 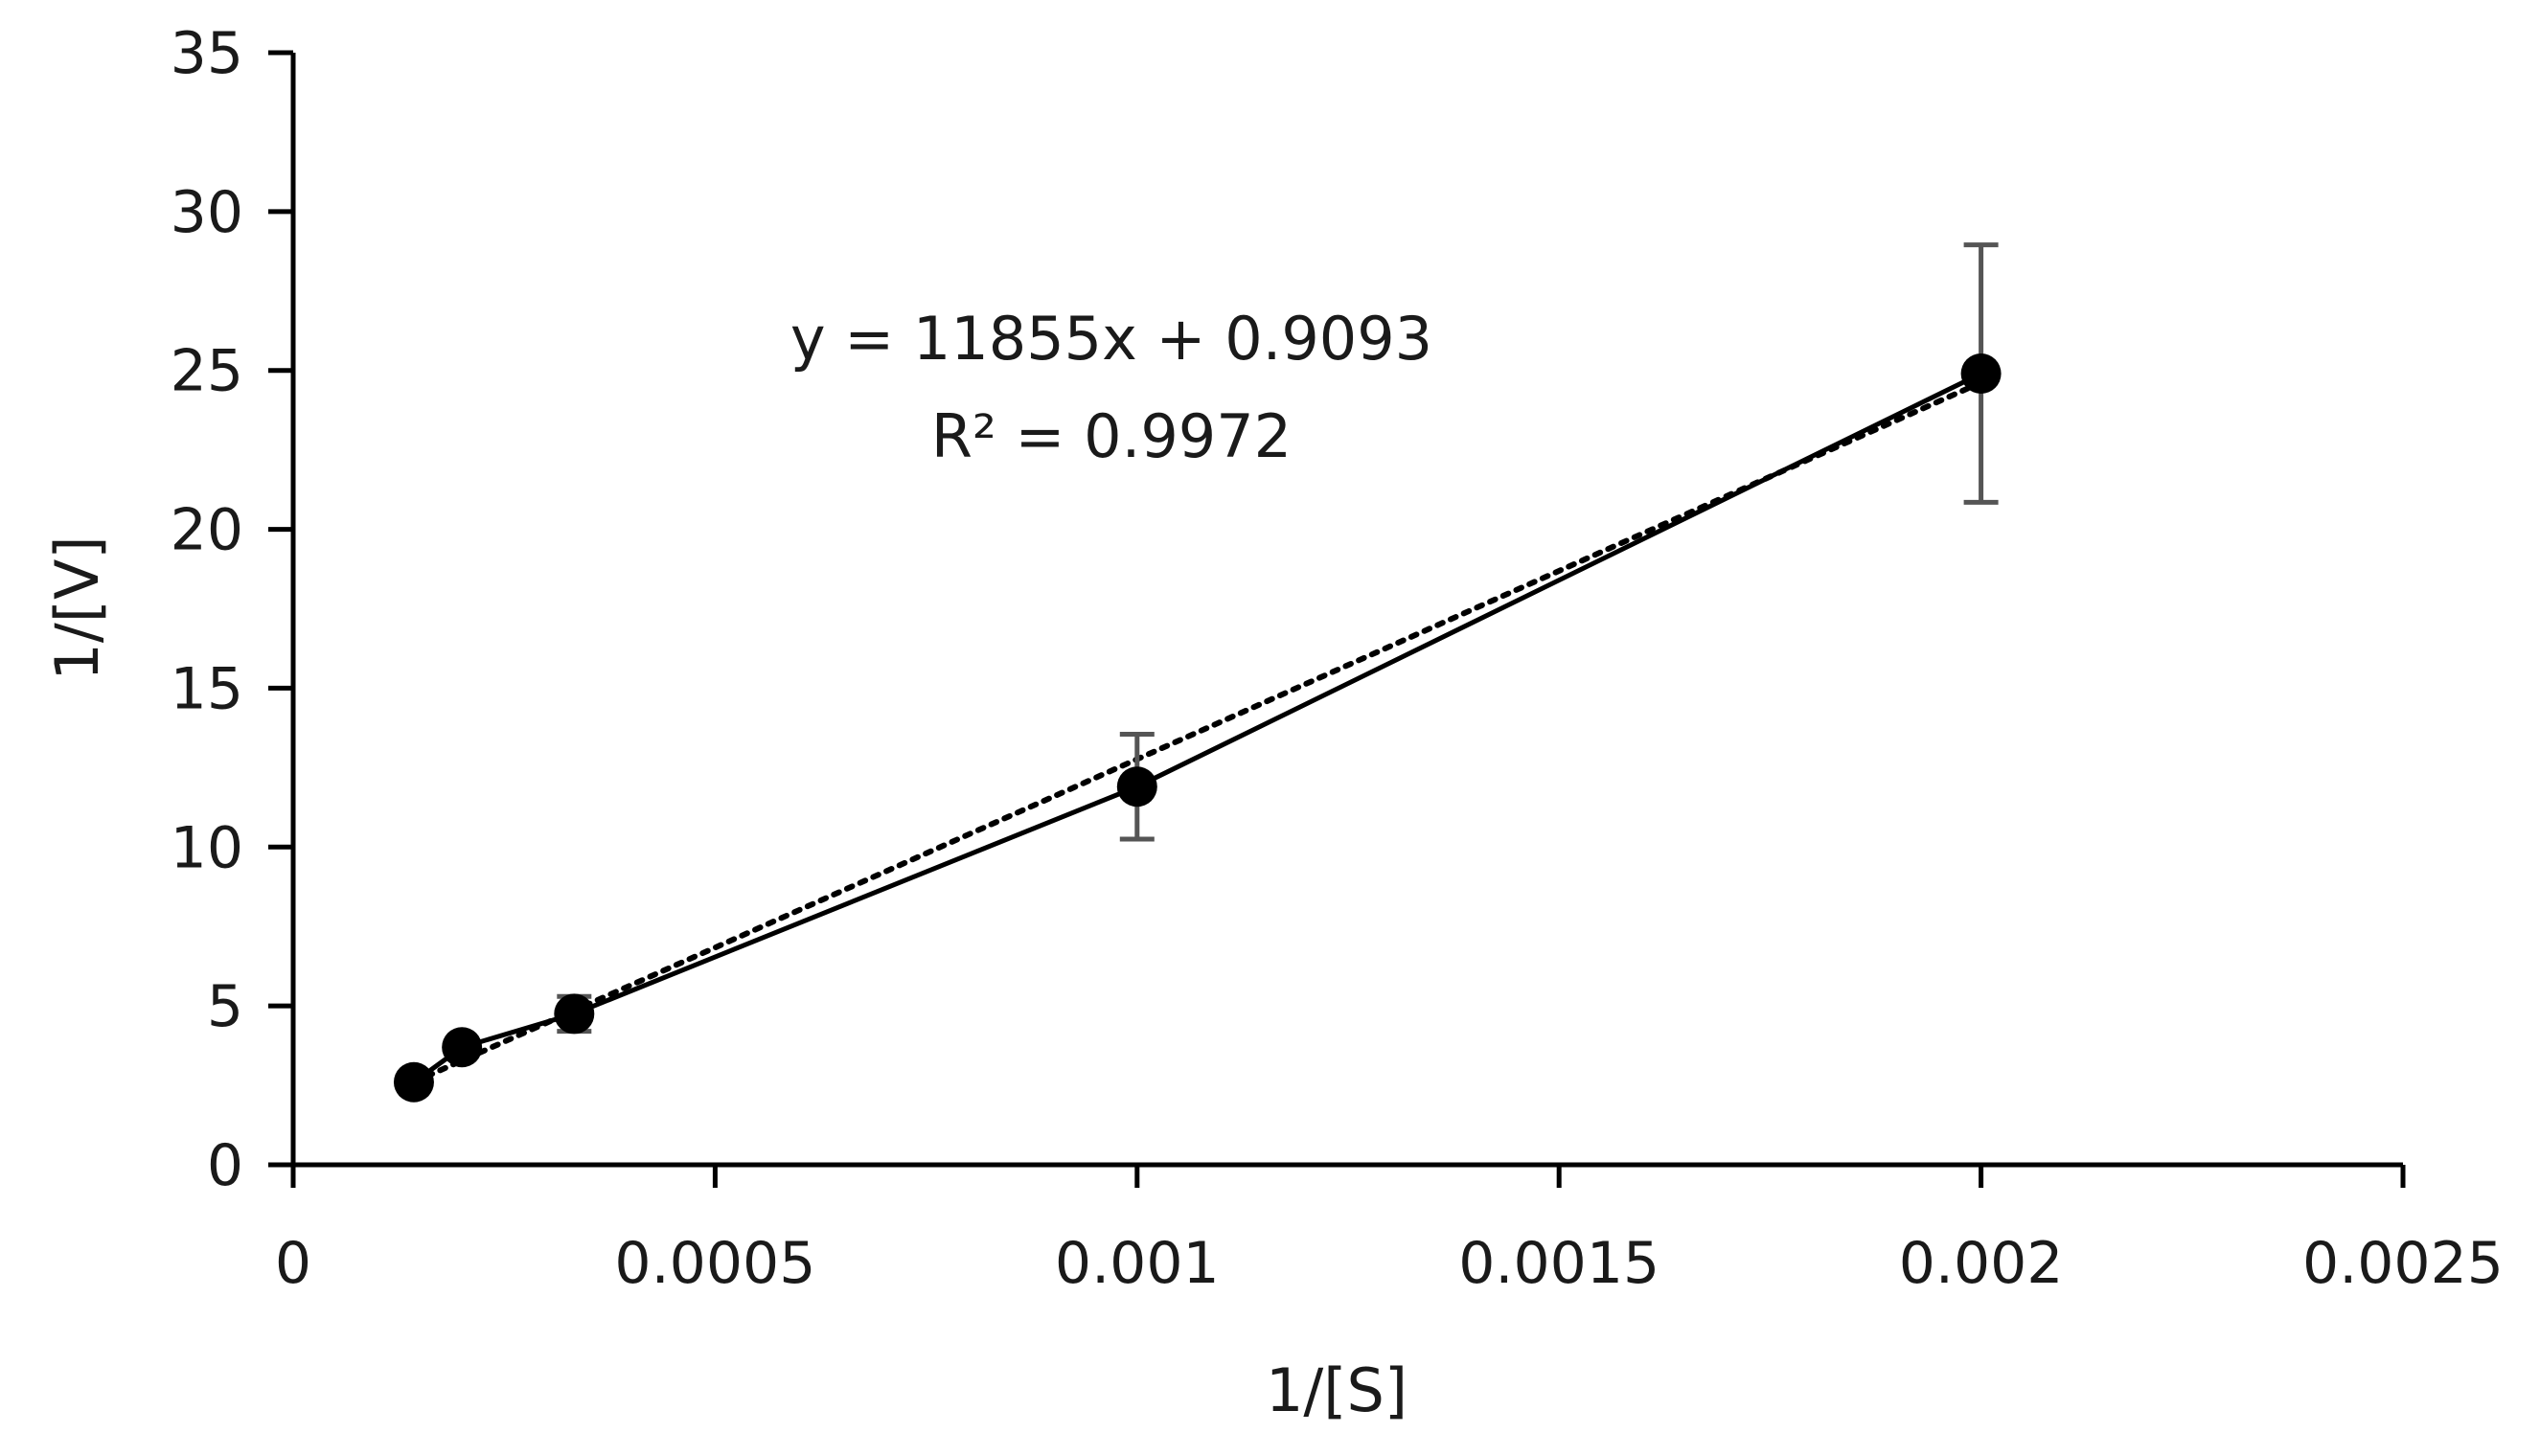 I want to click on trendline-equation: y = 11855x + 0.9093, so click(x=1111, y=339).